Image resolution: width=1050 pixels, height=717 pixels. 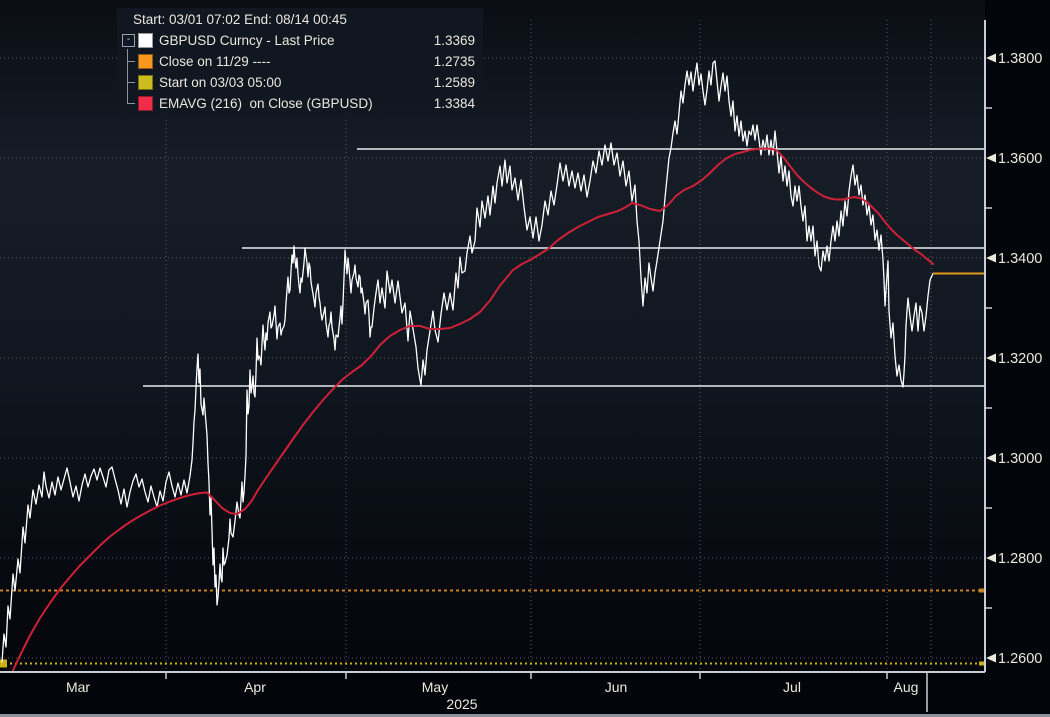 I want to click on x-axis-month-label: Aug, so click(x=906, y=687).